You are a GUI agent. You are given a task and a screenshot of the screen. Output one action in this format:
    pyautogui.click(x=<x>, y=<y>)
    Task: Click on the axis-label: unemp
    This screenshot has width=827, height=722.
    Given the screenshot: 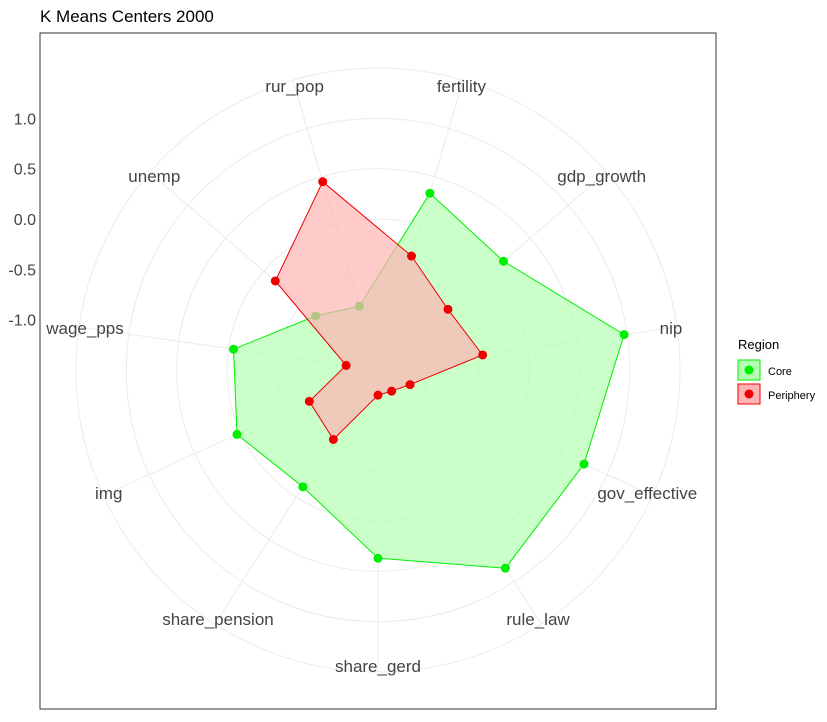 What is the action you would take?
    pyautogui.click(x=154, y=176)
    